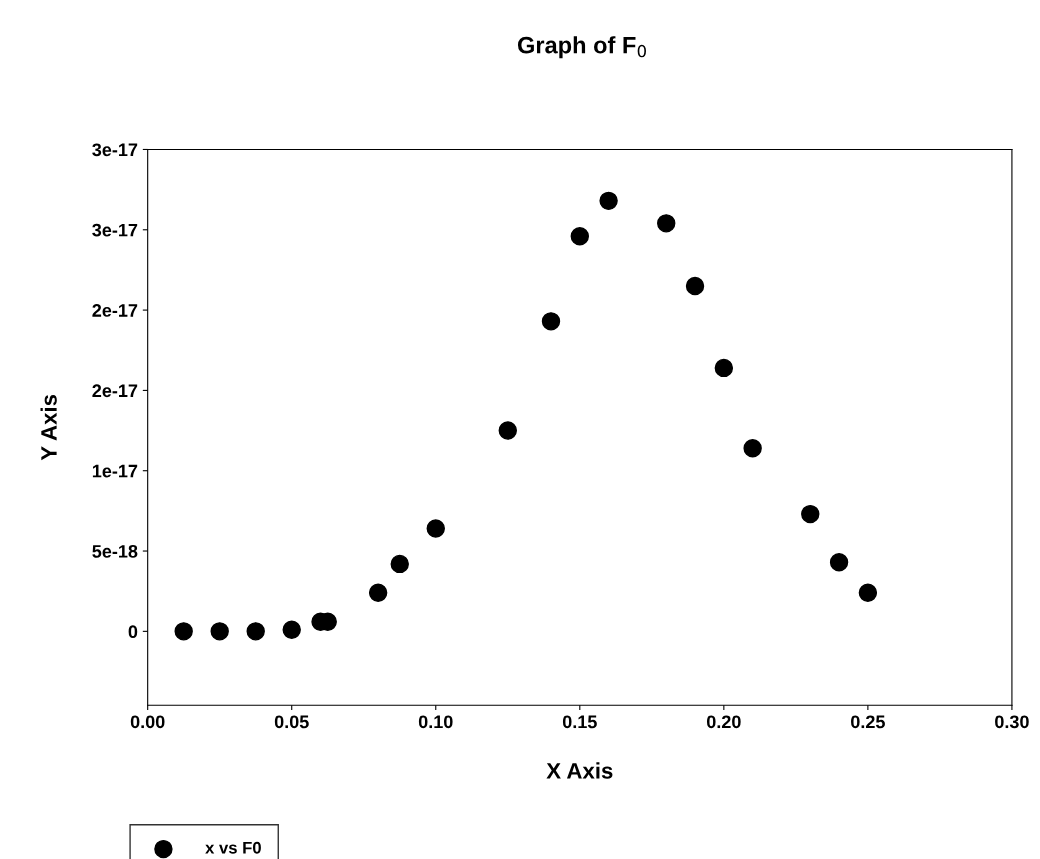 The image size is (1040, 859). I want to click on y-tick-label: 1e-17, so click(115, 471).